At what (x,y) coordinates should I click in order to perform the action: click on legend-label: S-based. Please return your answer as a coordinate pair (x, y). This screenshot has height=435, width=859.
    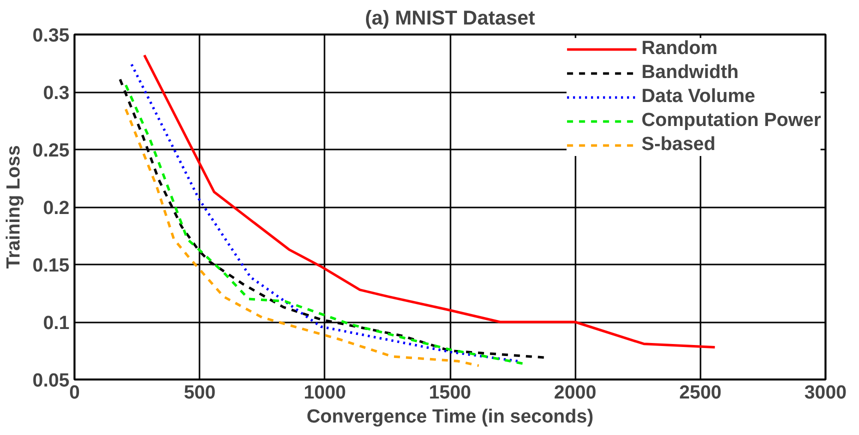
    Looking at the image, I should click on (679, 145).